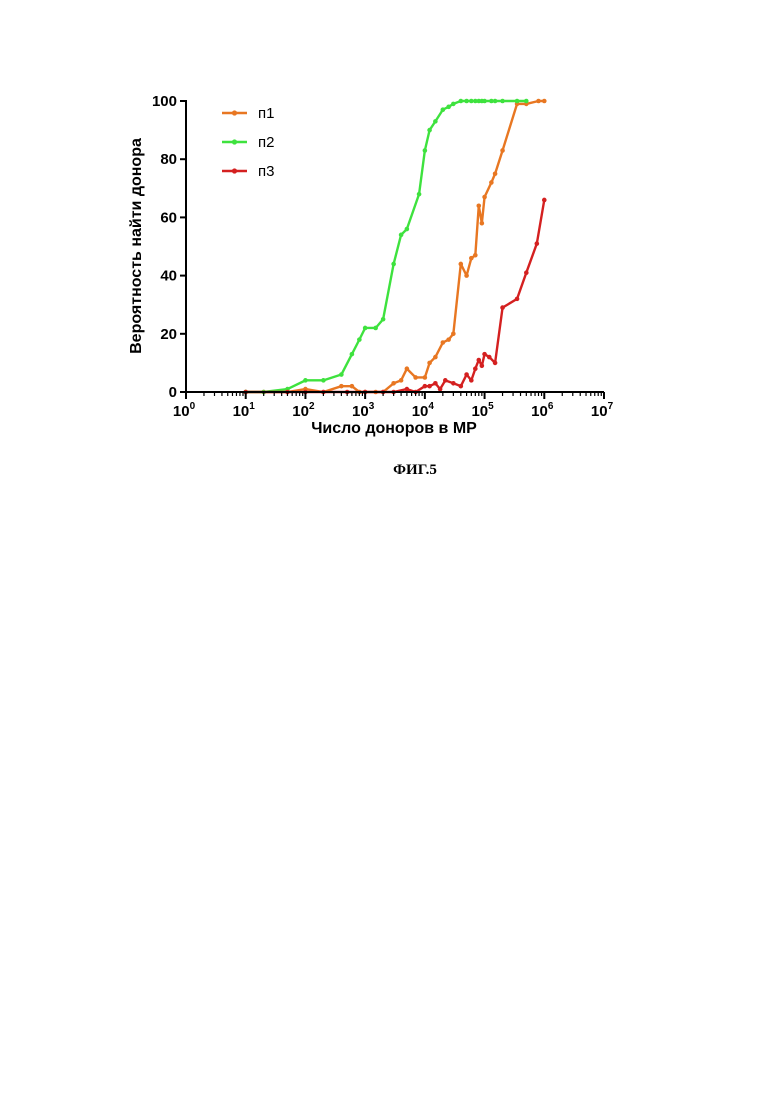 The image size is (780, 1103). I want to click on x-tick-label: 10², so click(303, 410).